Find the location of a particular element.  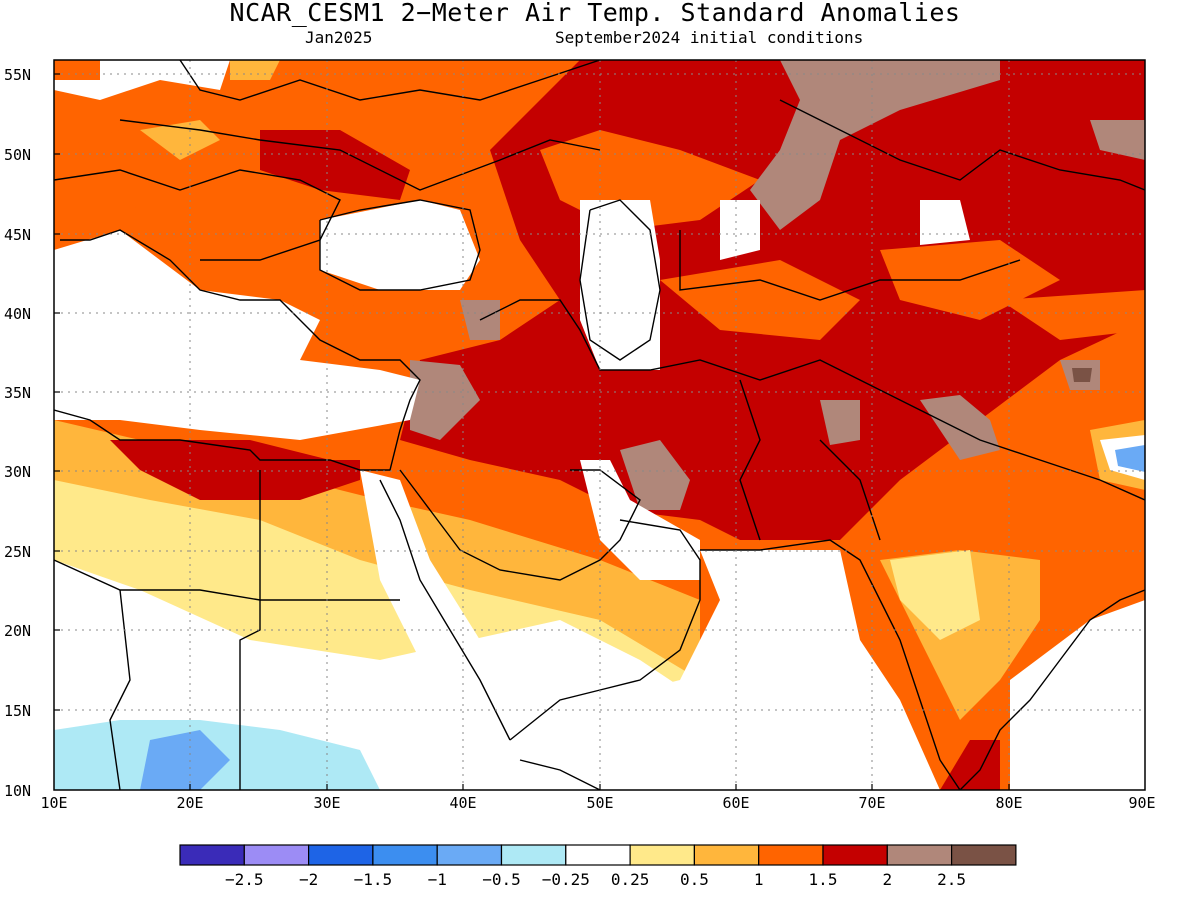

lon-label: 80E is located at coordinates (1008, 803).